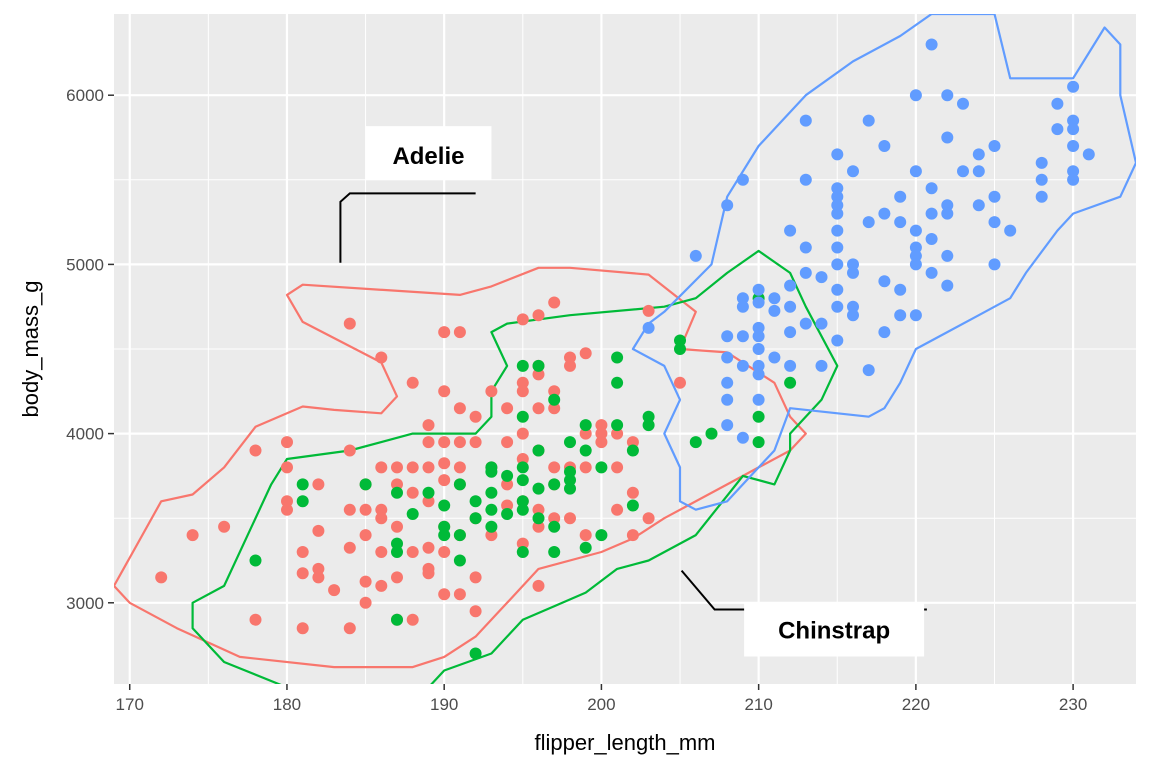 This screenshot has height=768, width=1152. I want to click on x-tick-label: 220, so click(916, 704).